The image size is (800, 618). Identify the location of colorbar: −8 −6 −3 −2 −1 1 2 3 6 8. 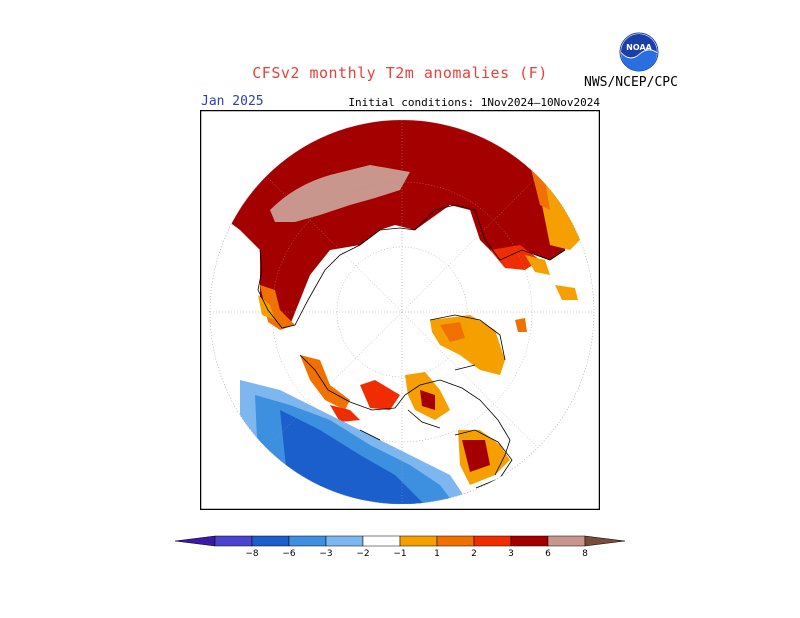
(400, 547).